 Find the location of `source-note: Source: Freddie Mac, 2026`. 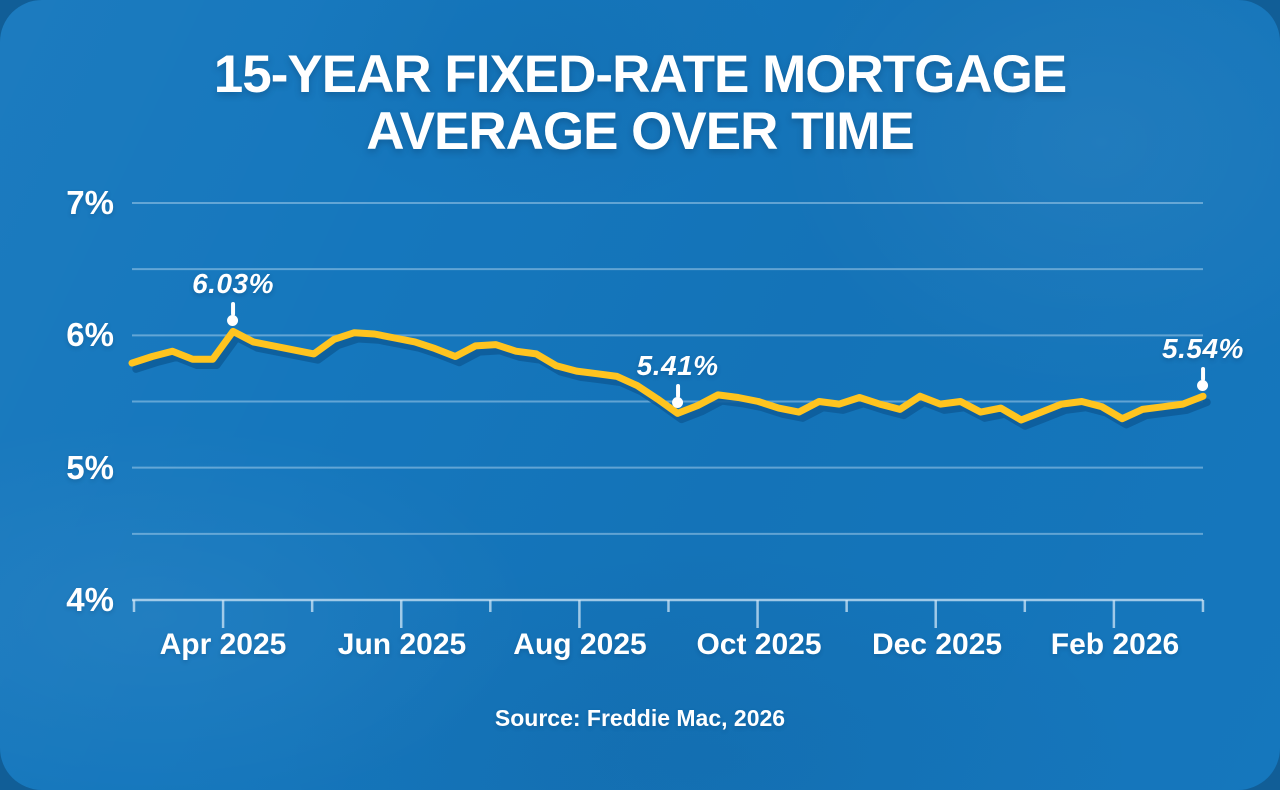

source-note: Source: Freddie Mac, 2026 is located at coordinates (640, 718).